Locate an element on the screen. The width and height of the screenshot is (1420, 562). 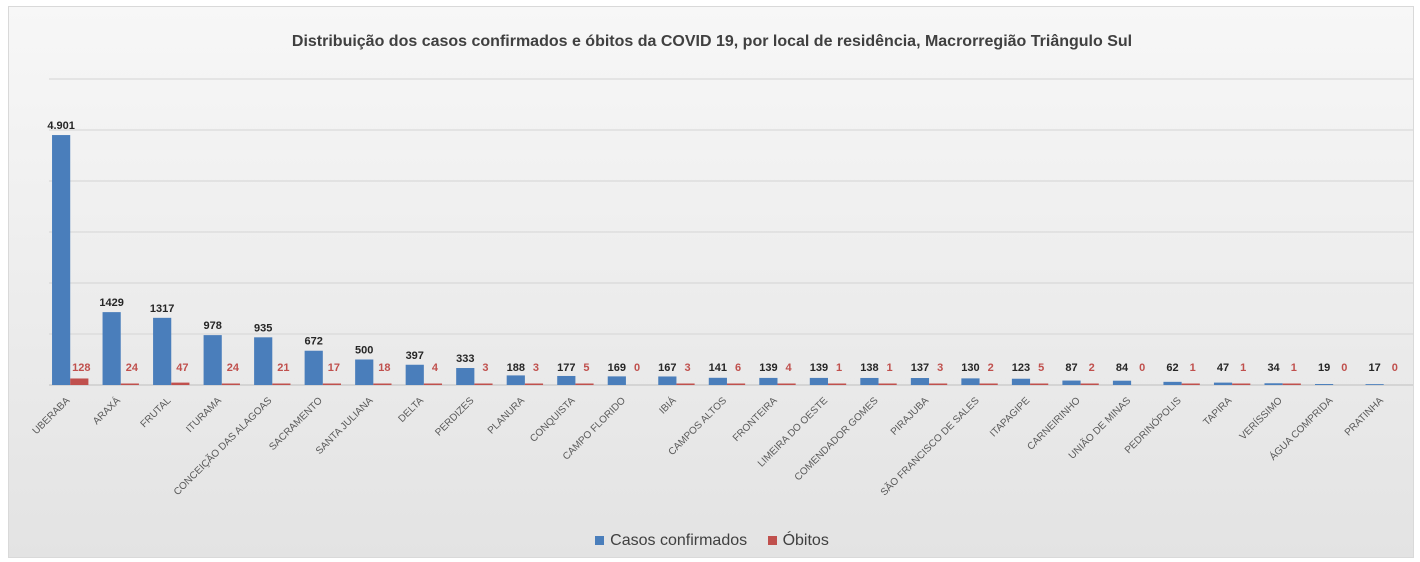
data-label-casos: 4.901 is located at coordinates (61, 126).